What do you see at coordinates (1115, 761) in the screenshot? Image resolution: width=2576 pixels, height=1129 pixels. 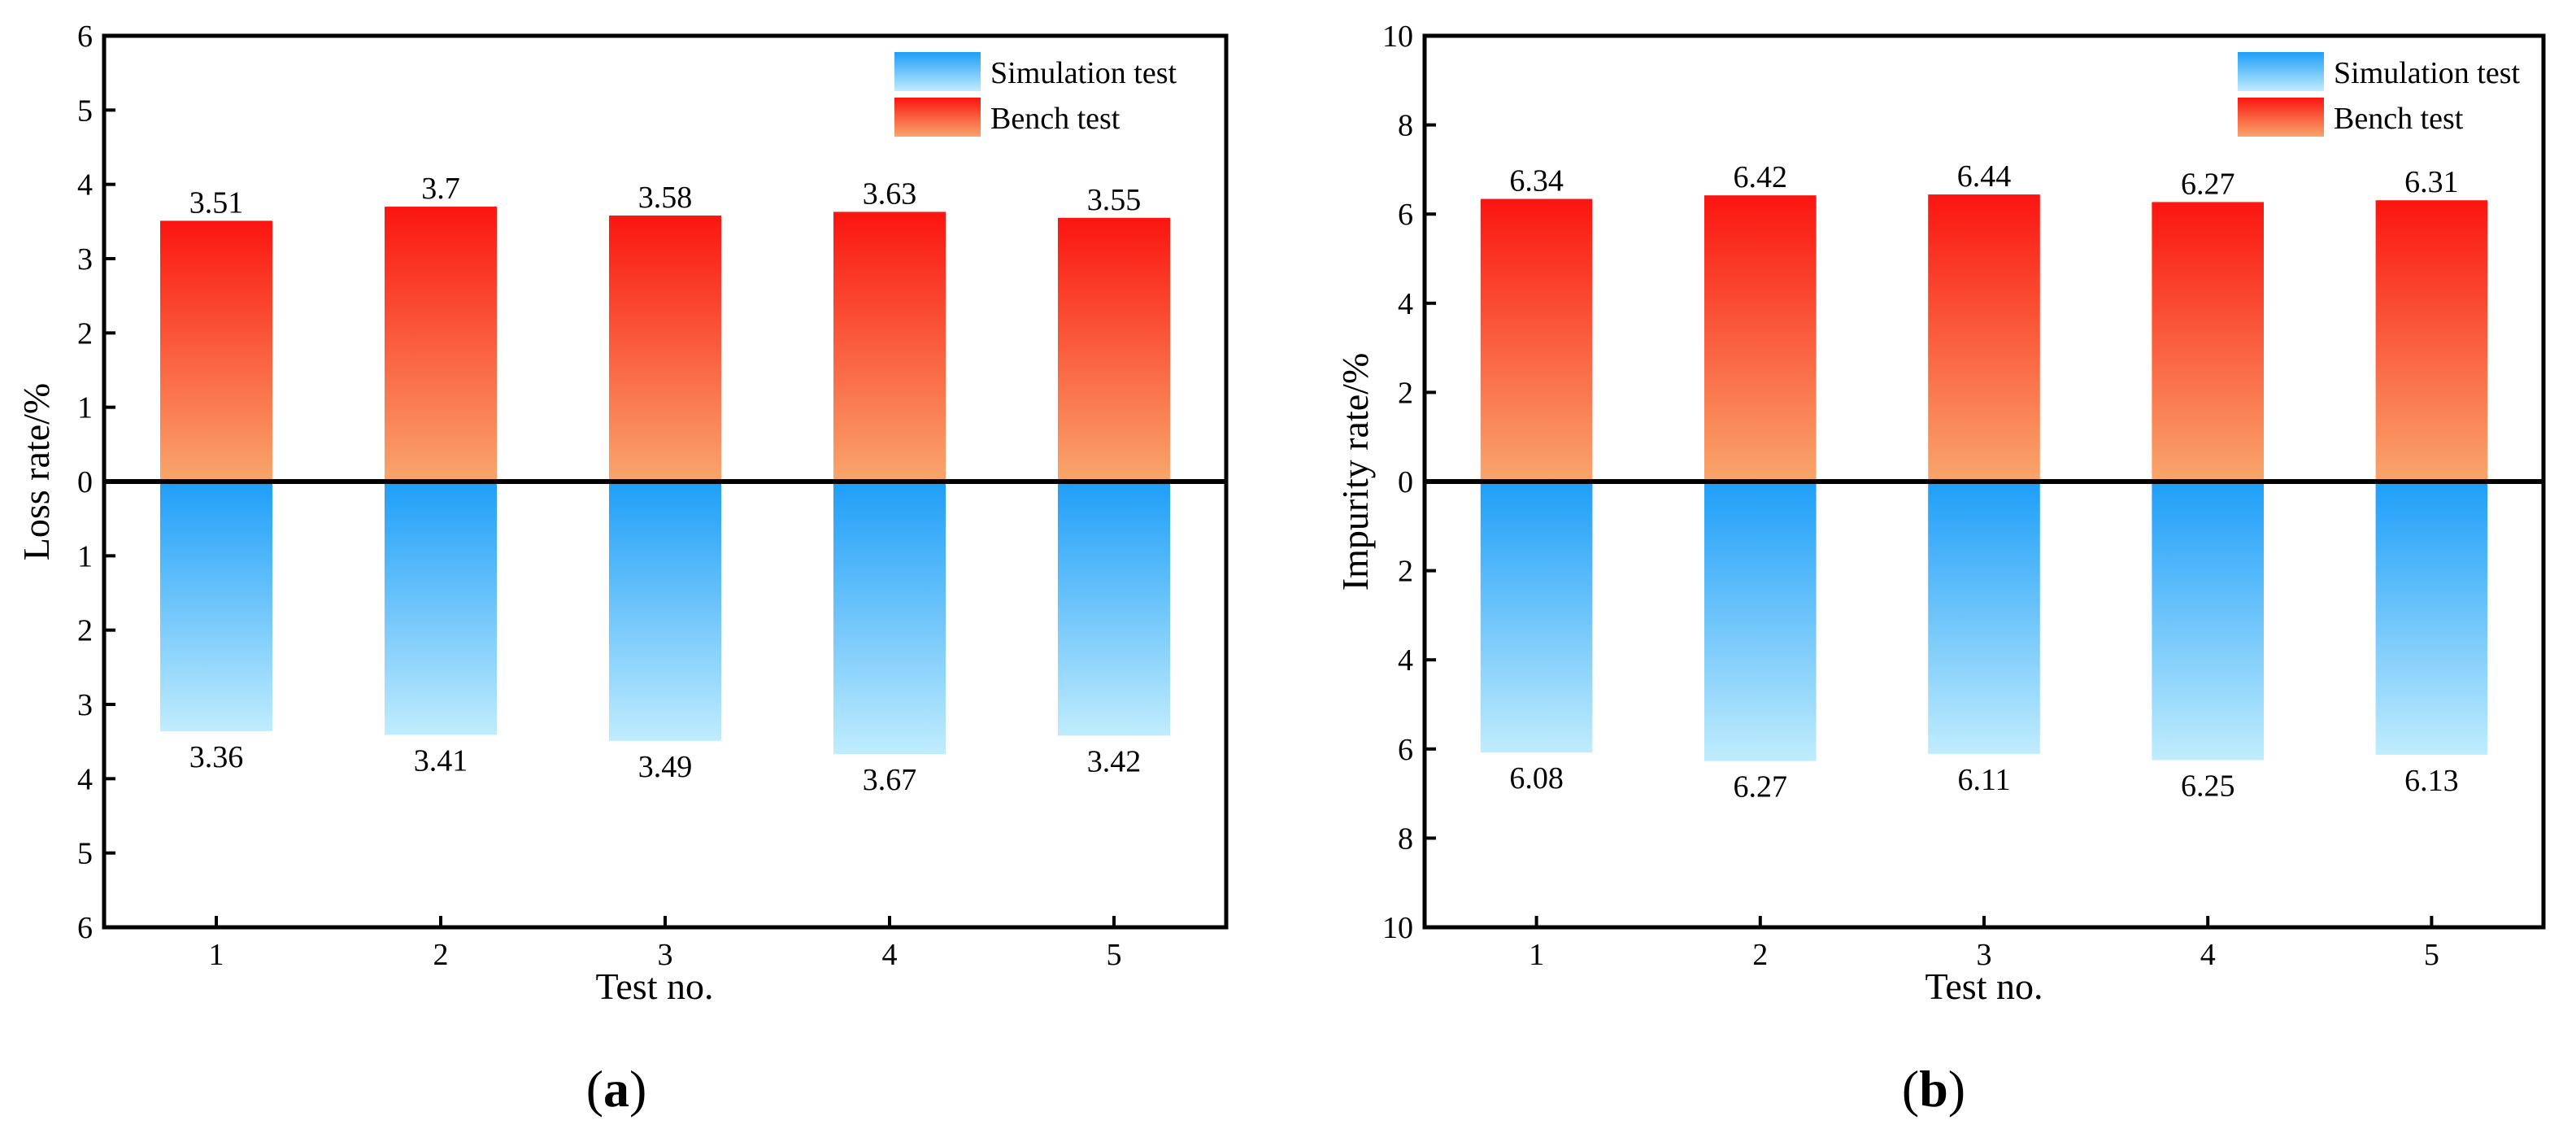 I see `data-label-simulation: 3.42` at bounding box center [1115, 761].